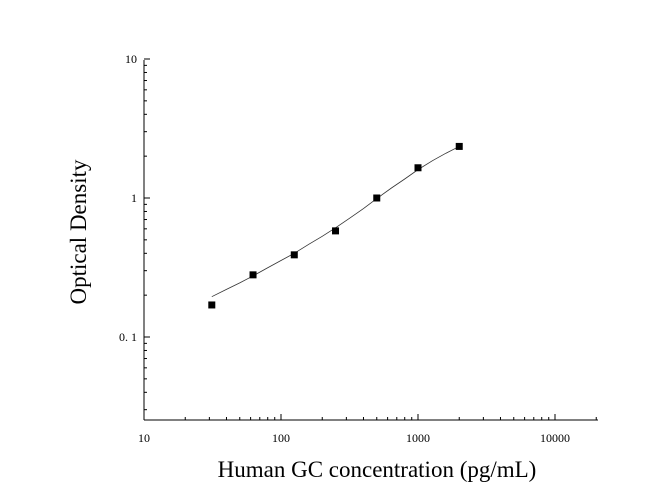 The height and width of the screenshot is (493, 657). I want to click on data-points, so click(335, 225).